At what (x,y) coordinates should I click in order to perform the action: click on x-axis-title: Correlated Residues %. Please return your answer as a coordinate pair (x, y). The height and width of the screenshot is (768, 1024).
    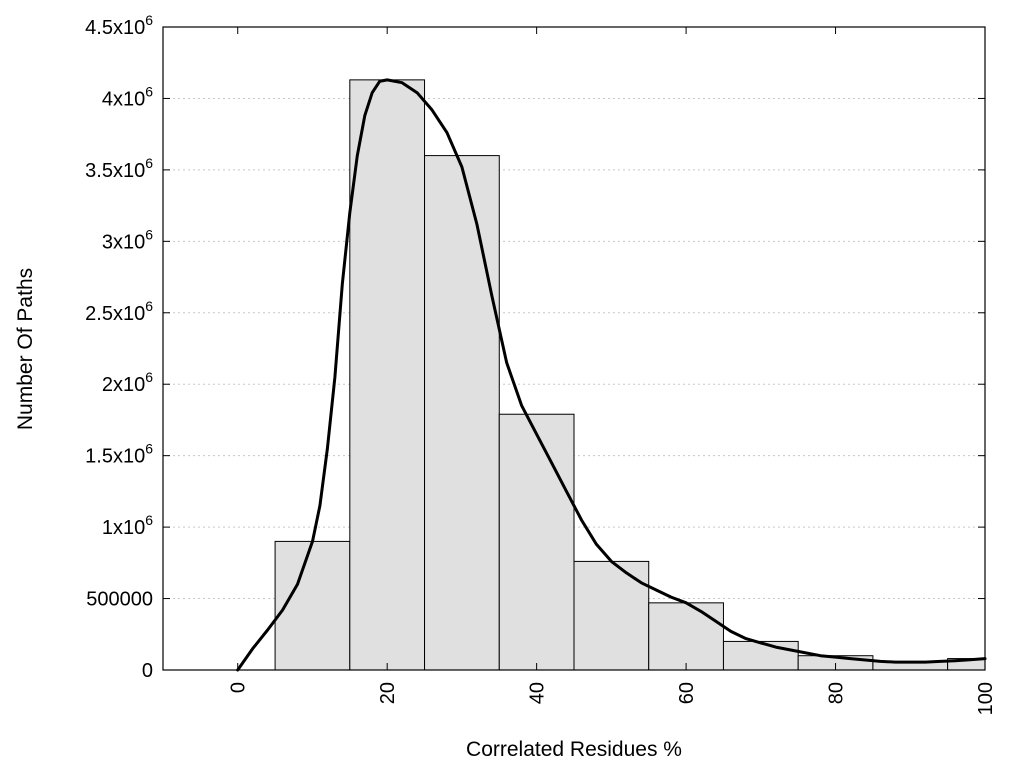
    Looking at the image, I should click on (574, 749).